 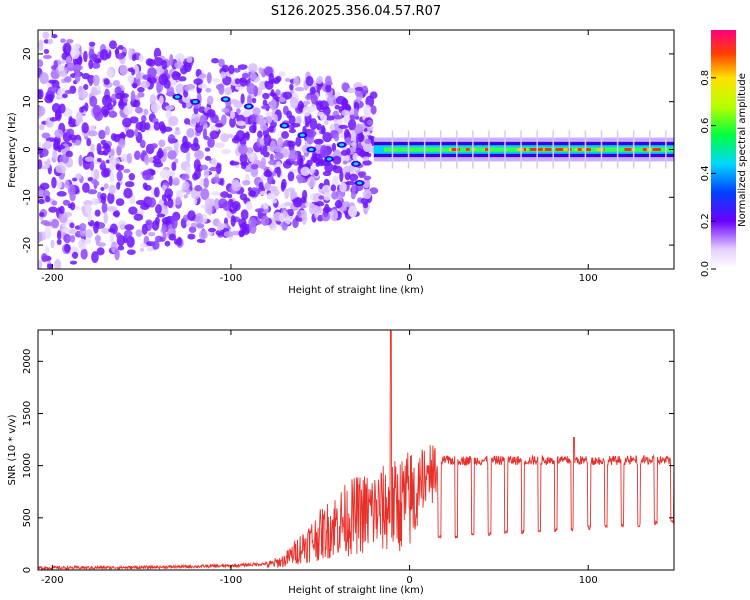 What do you see at coordinates (705, 126) in the screenshot?
I see `colorbar-tick-label: 0.6` at bounding box center [705, 126].